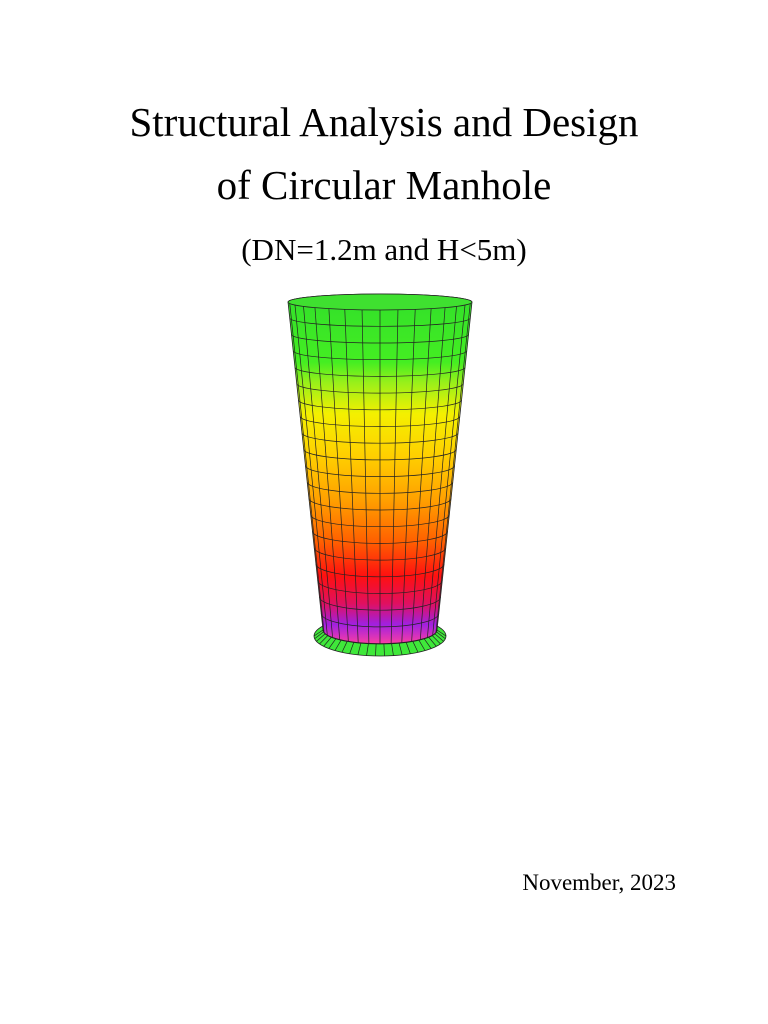 The width and height of the screenshot is (768, 1024). I want to click on title-line: of Circular Manhole, so click(384, 185).